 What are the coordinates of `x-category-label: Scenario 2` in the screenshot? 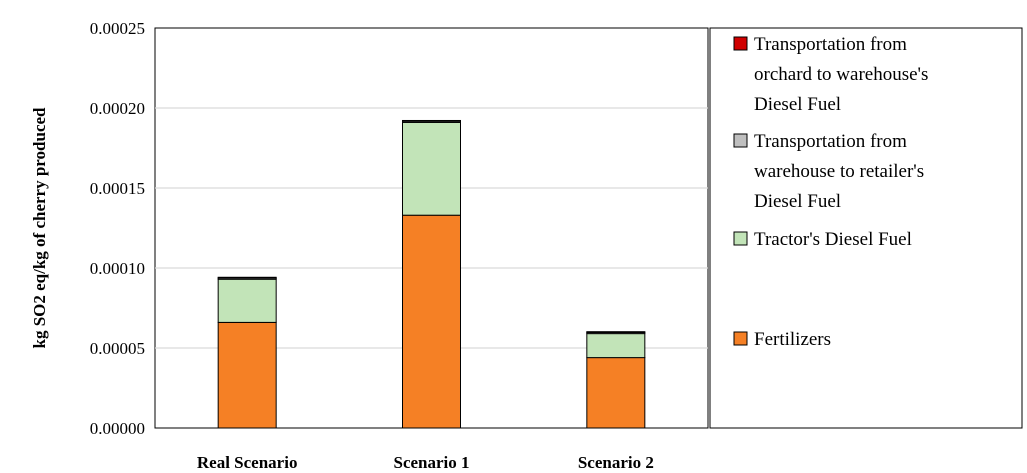 It's located at (616, 462).